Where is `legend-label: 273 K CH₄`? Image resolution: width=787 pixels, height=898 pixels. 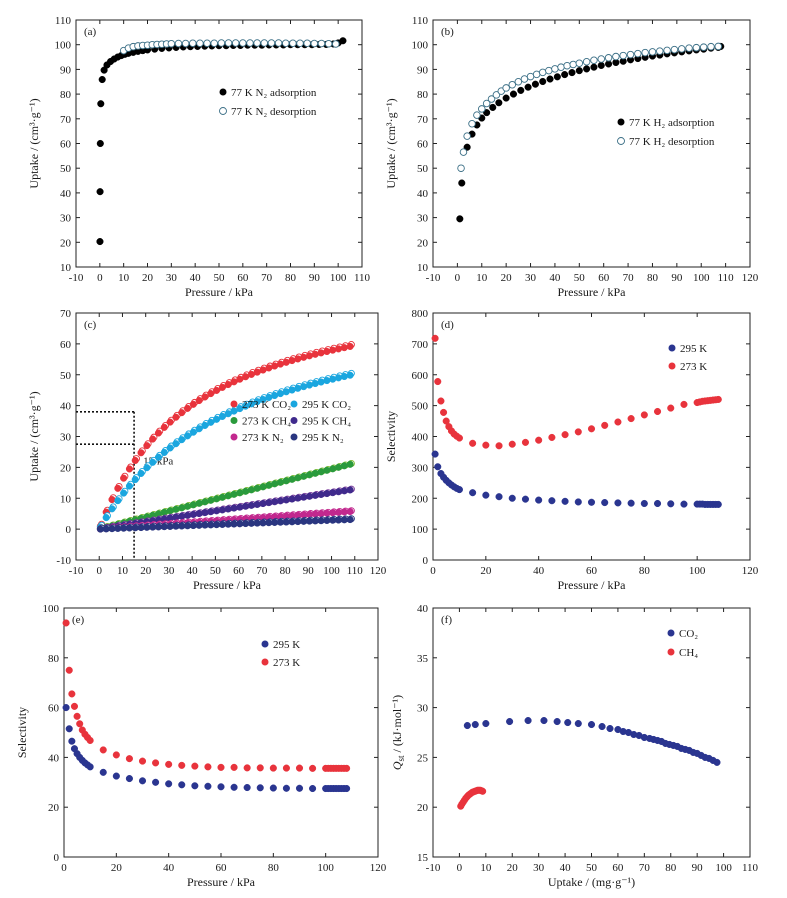 legend-label: 273 K CH₄ is located at coordinates (266, 422).